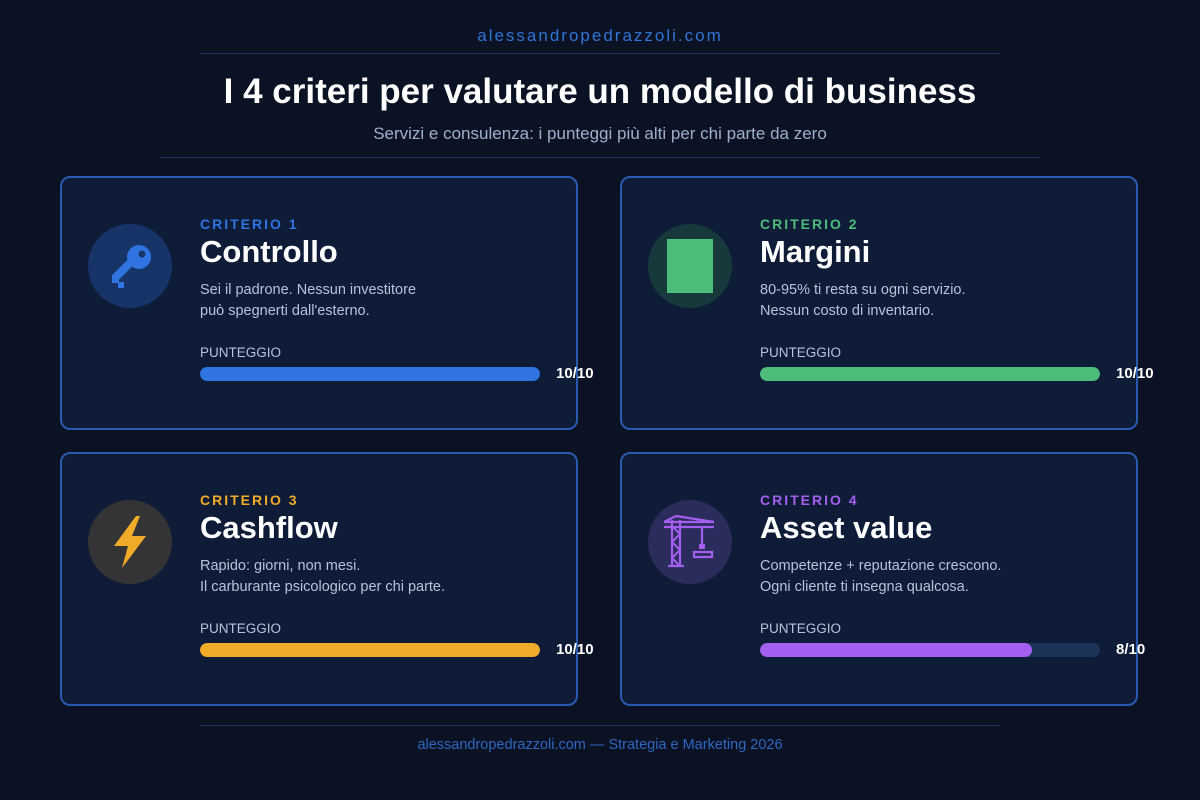  I want to click on key-icon, so click(130, 266).